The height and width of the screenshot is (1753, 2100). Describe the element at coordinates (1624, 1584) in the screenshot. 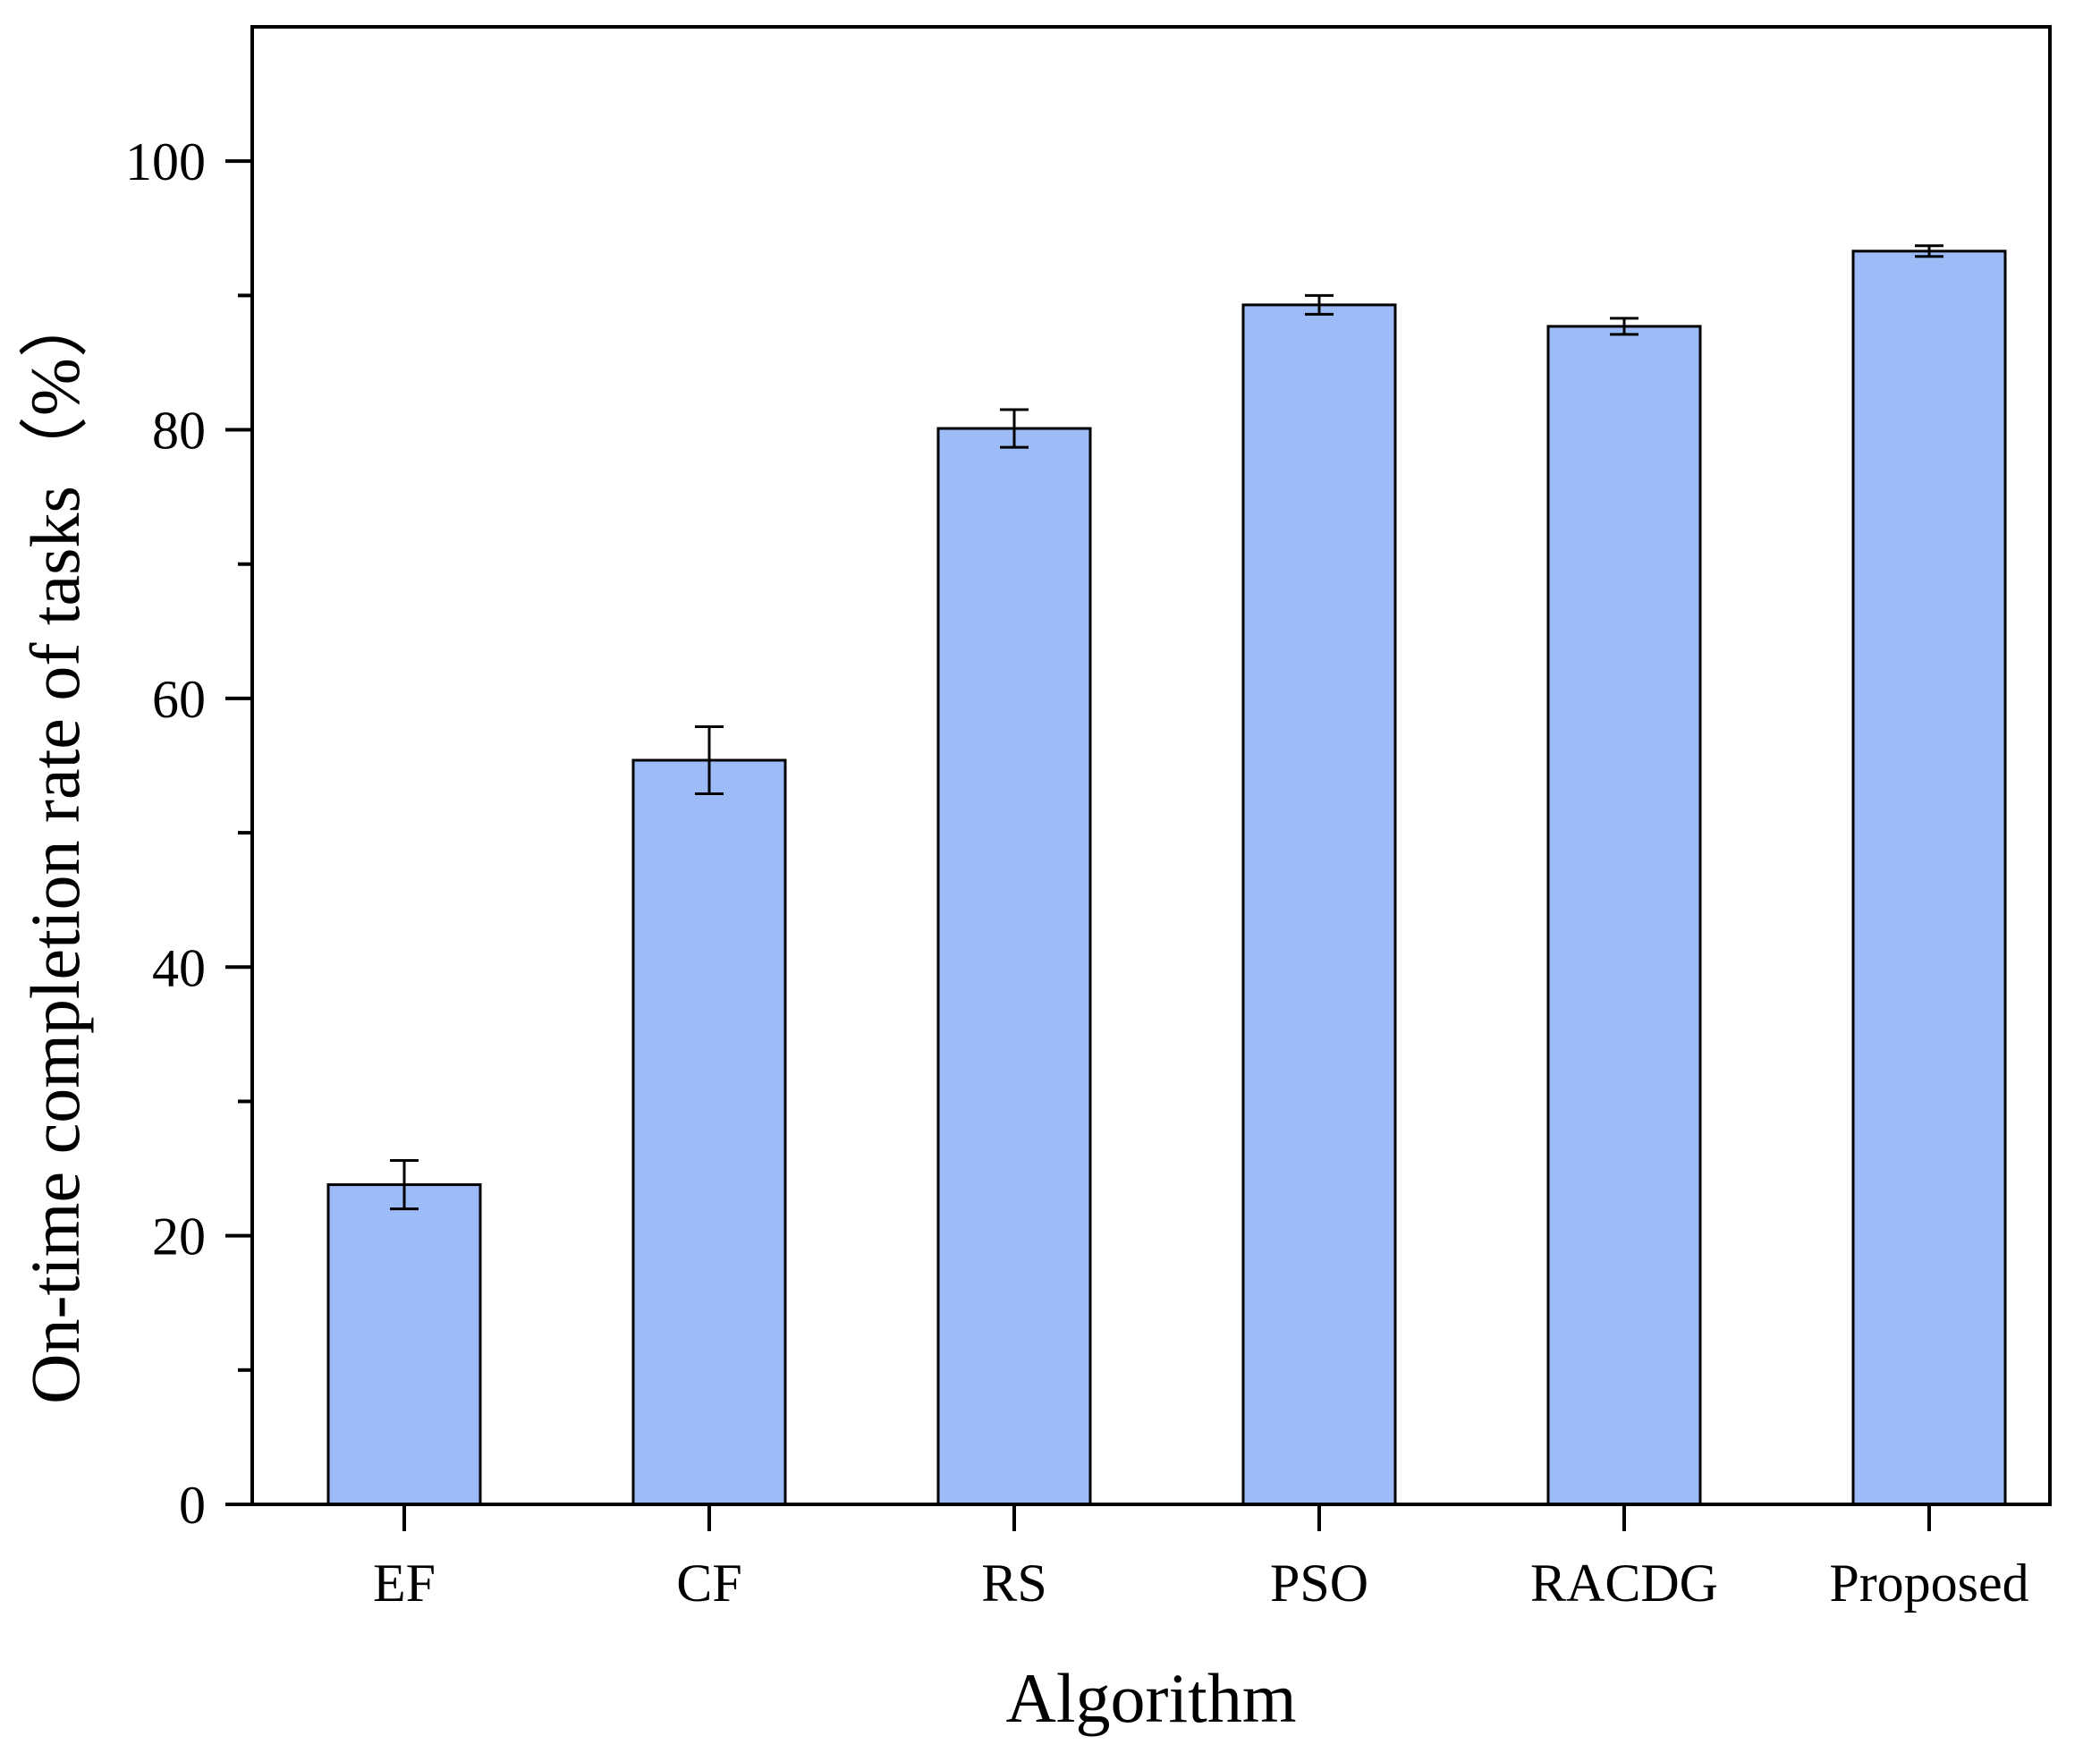

I see `x-tick-label-racdg: RACDG` at that location.